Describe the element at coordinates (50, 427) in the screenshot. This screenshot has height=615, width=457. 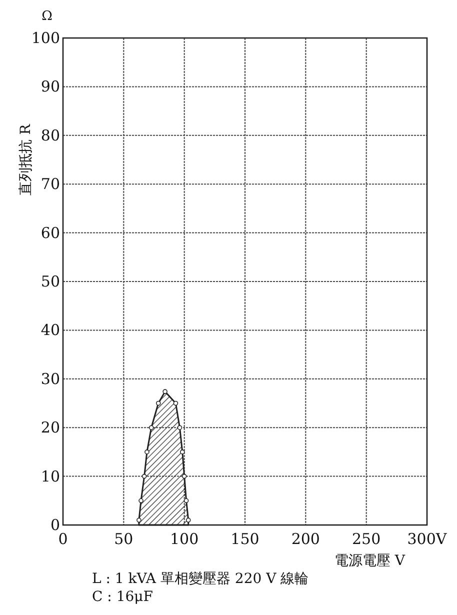
I see `y-tick-label: 20` at that location.